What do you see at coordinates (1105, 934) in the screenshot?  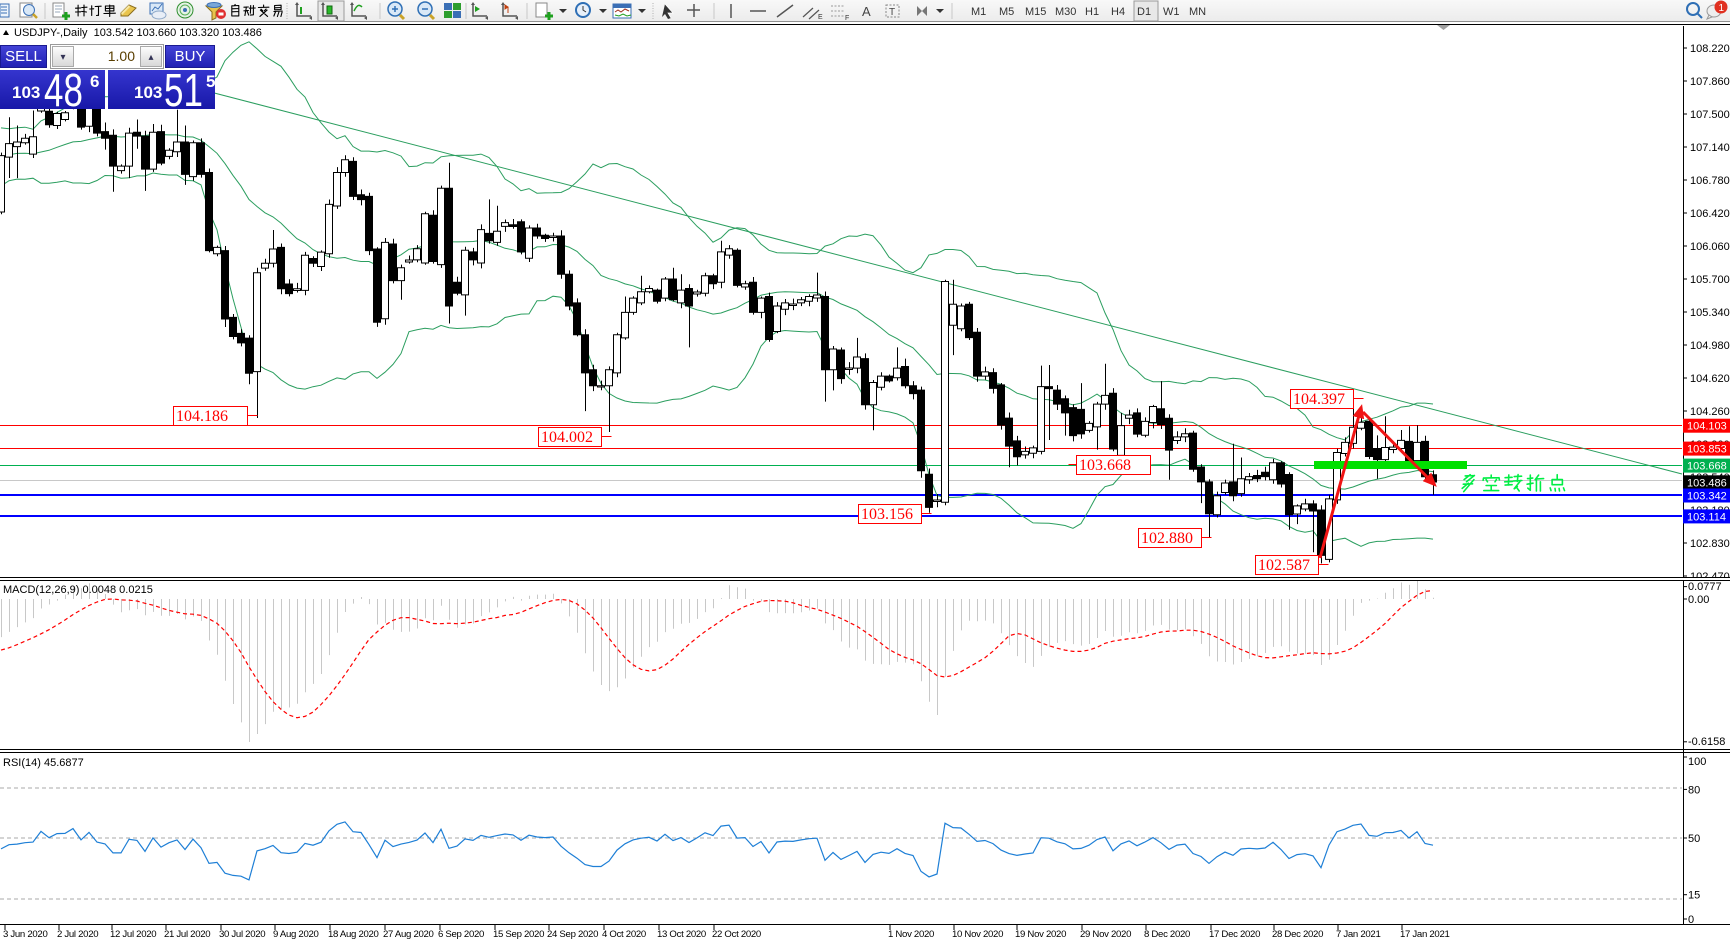 I see `svg-text: 29 Nov 2020` at bounding box center [1105, 934].